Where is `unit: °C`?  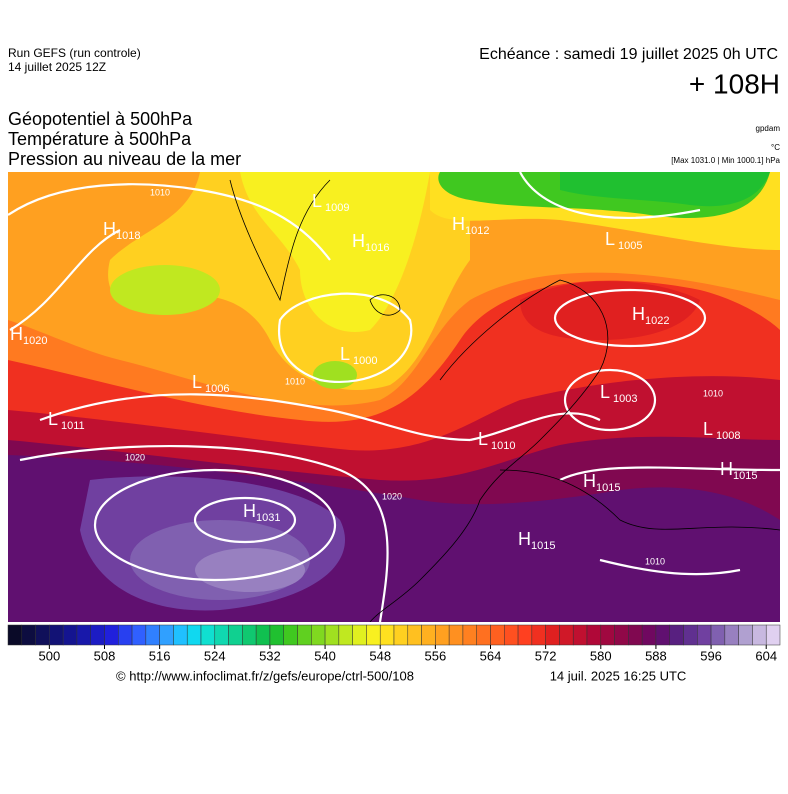 unit: °C is located at coordinates (775, 147).